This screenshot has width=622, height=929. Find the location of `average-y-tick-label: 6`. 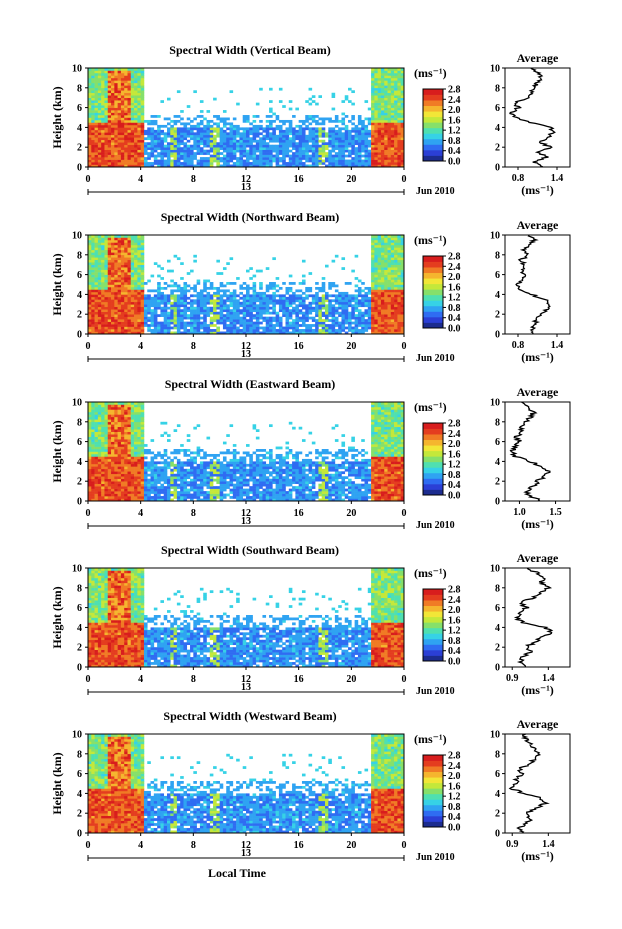

average-y-tick-label: 6 is located at coordinates (497, 774).